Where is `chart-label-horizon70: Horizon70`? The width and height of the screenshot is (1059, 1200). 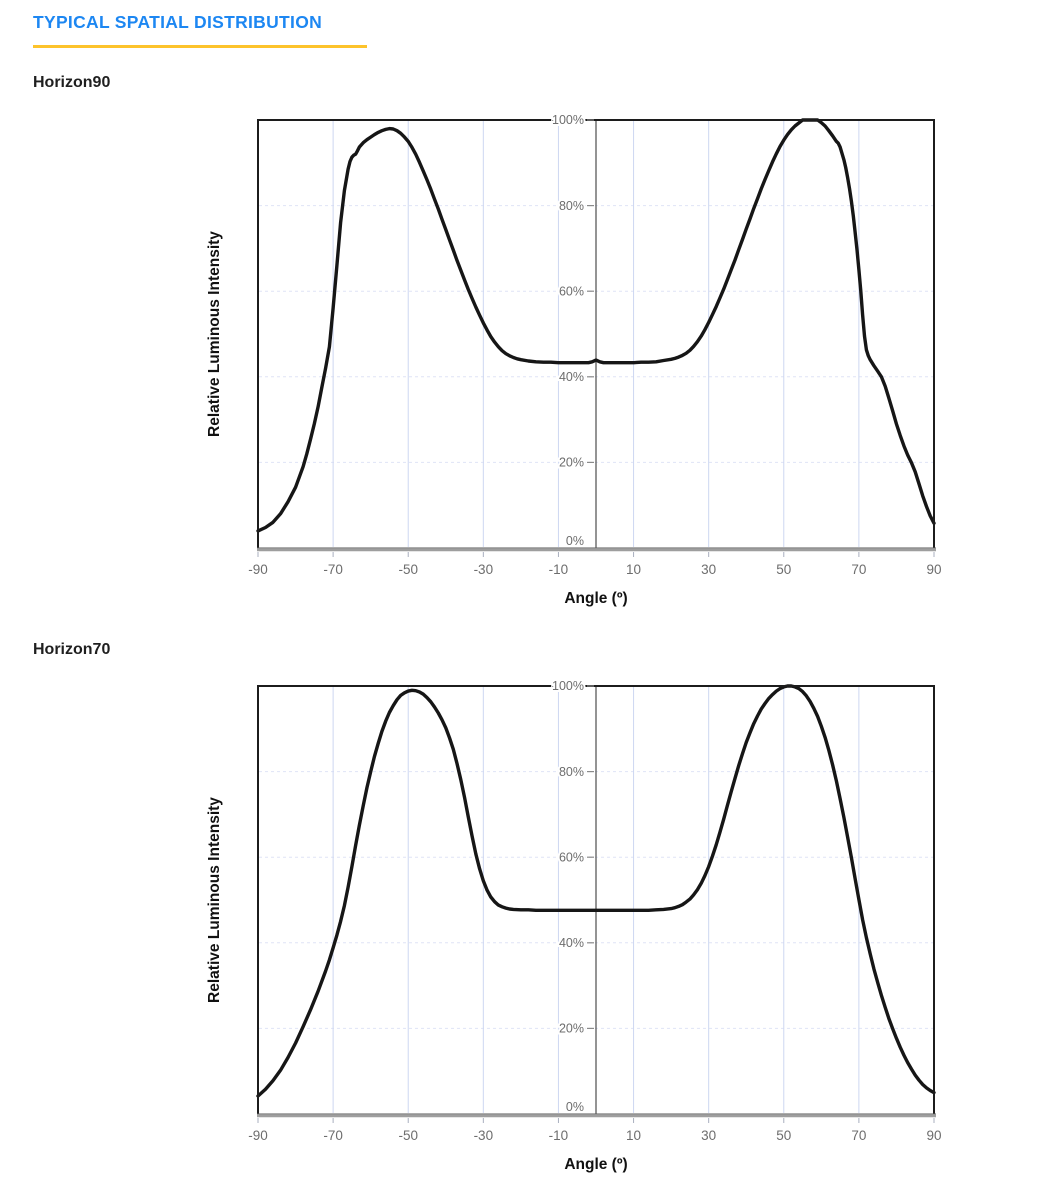 chart-label-horizon70: Horizon70 is located at coordinates (72, 649).